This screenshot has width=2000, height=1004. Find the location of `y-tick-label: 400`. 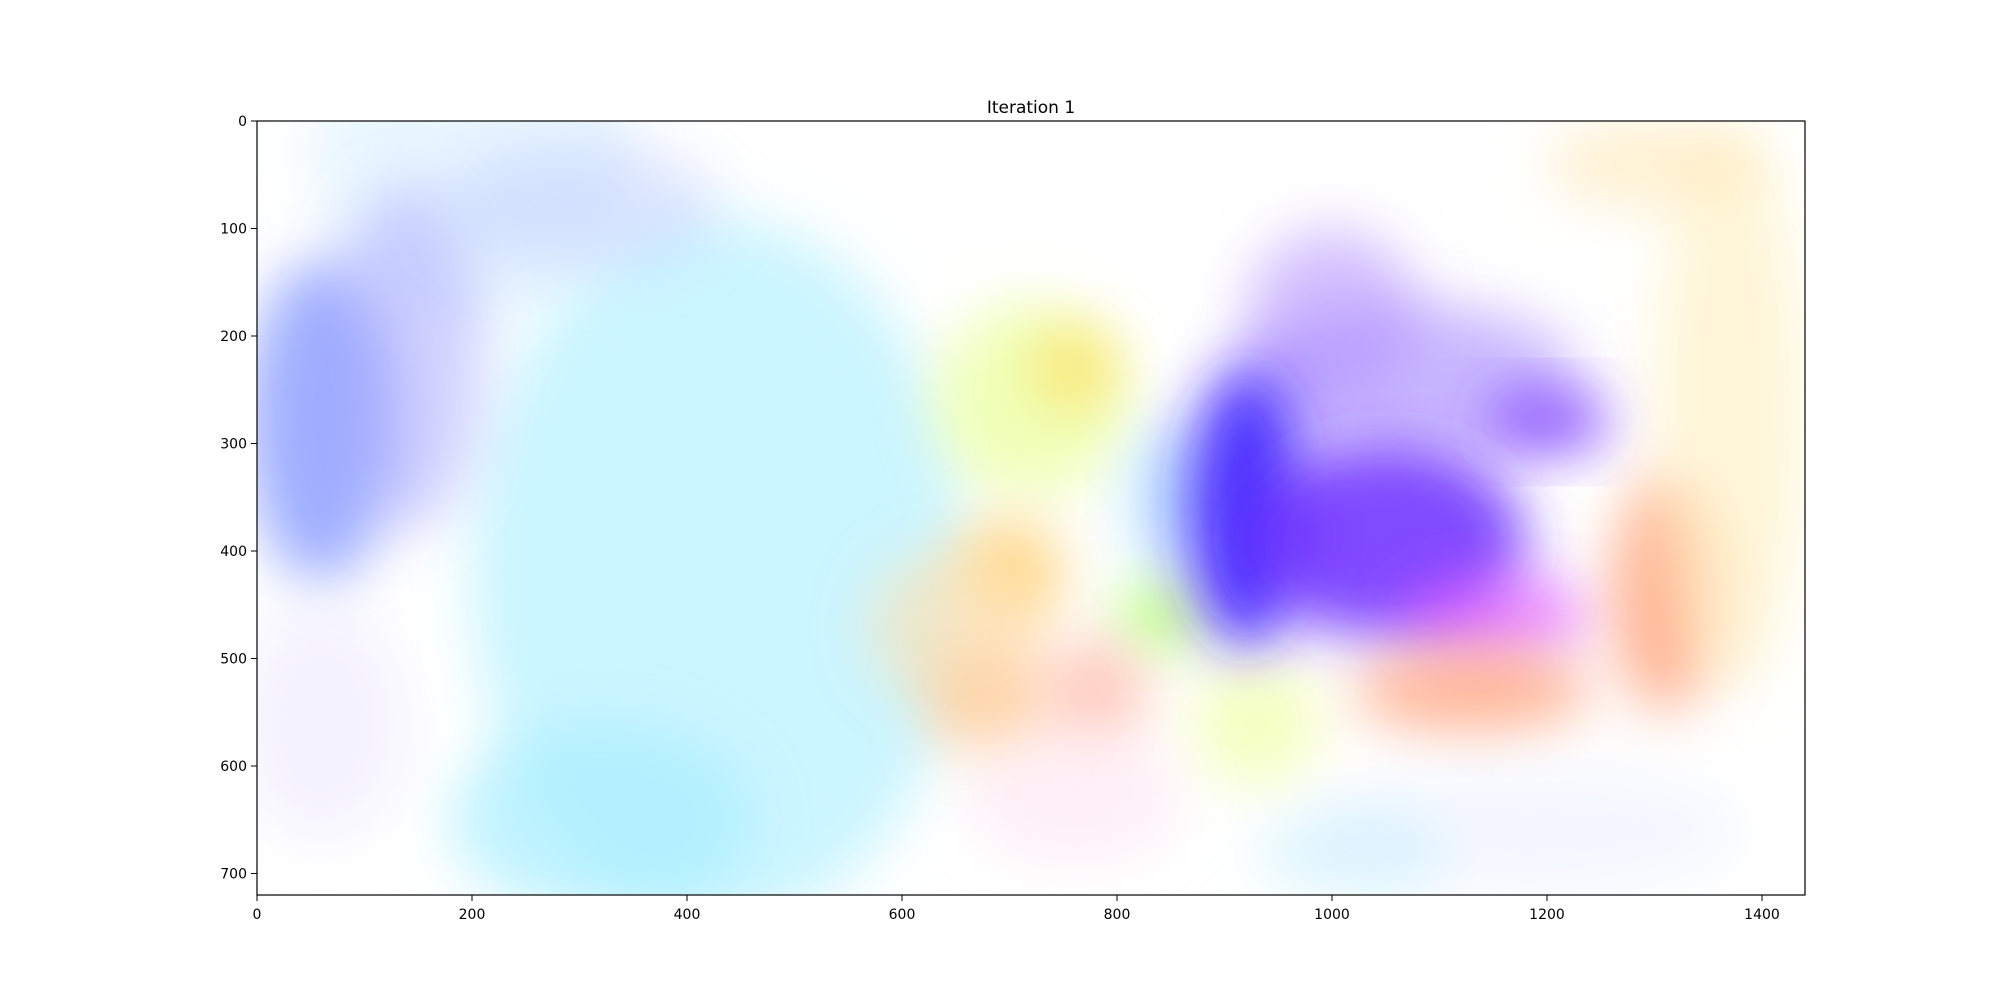

y-tick-label: 400 is located at coordinates (233, 552).